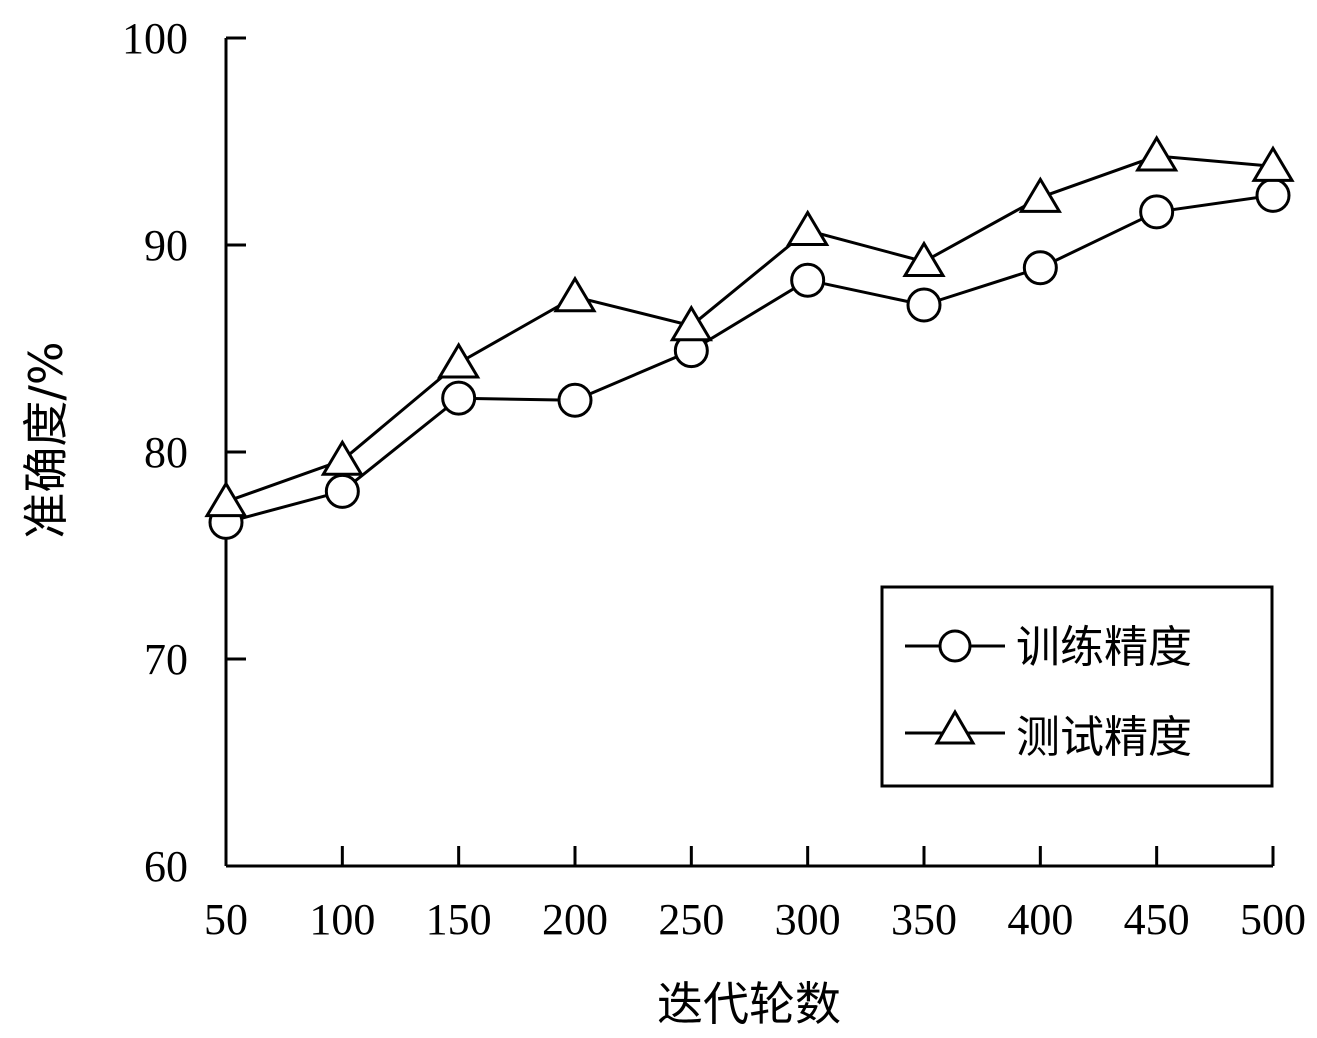 The image size is (1317, 1038). Describe the element at coordinates (166, 866) in the screenshot. I see `y-tick-label: 60` at that location.